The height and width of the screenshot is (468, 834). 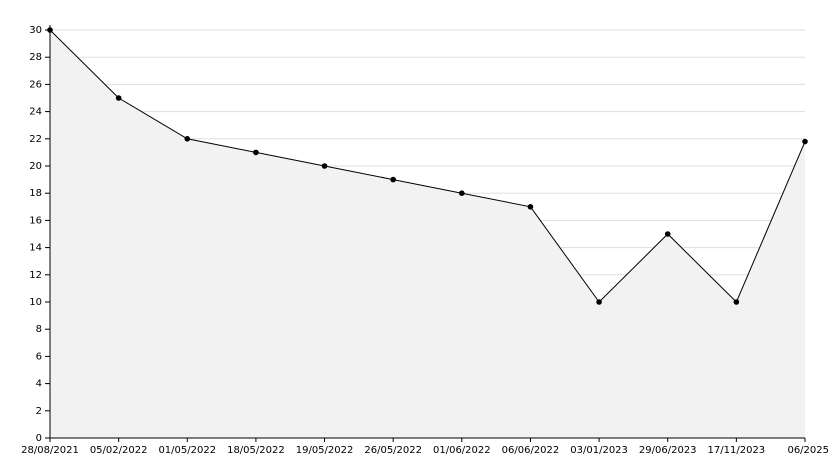 What do you see at coordinates (187, 450) in the screenshot?
I see `x-tick-label: 01/05/2022` at bounding box center [187, 450].